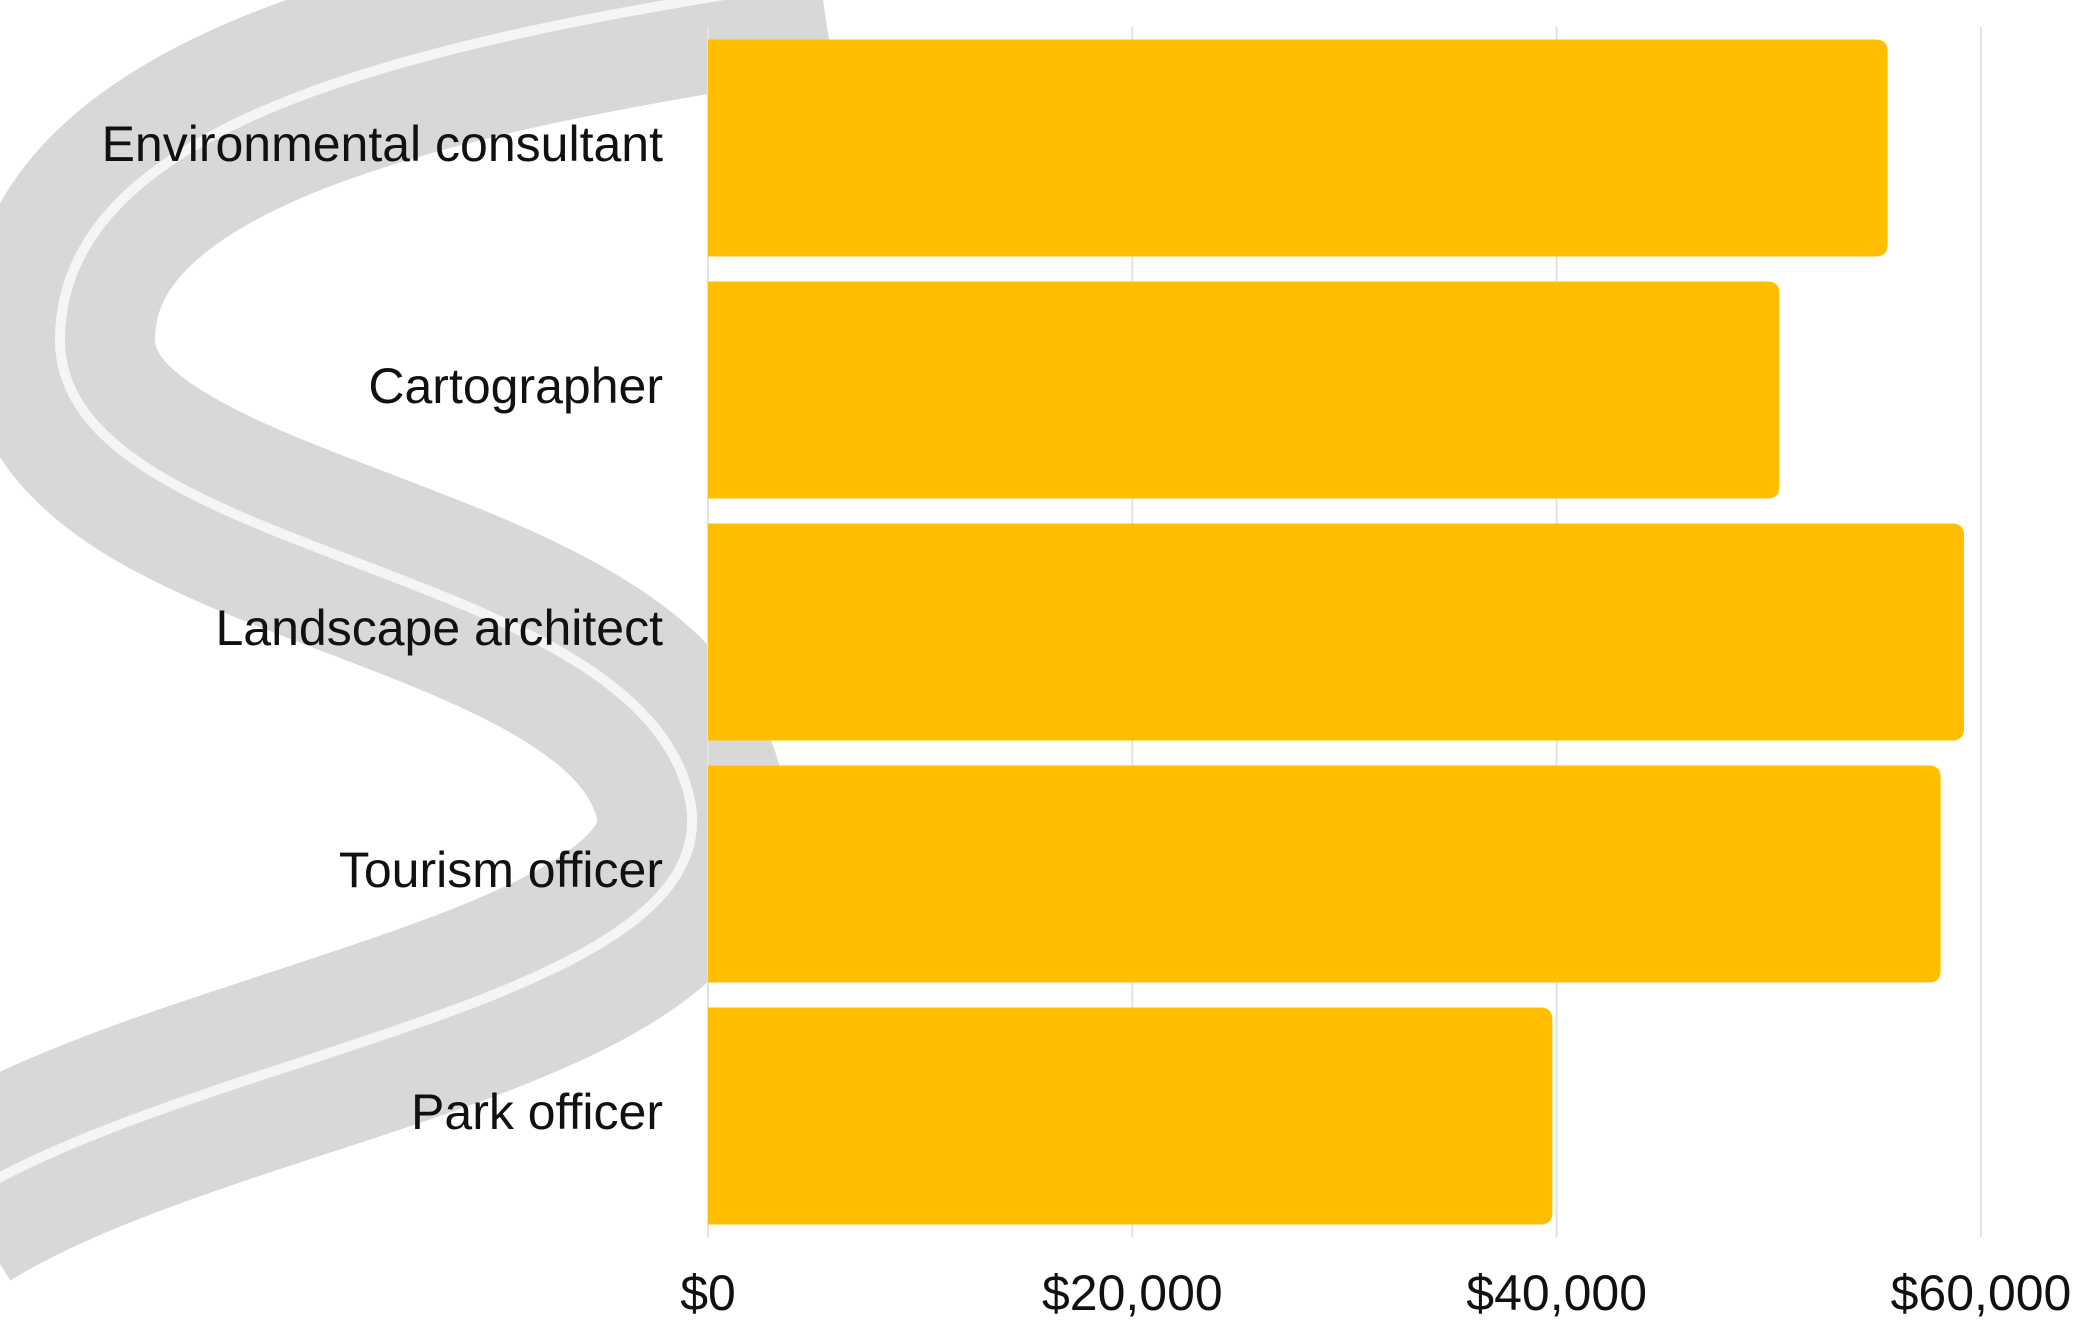 The image size is (2082, 1324). I want to click on y-tick-label: Tourism officer, so click(501, 870).